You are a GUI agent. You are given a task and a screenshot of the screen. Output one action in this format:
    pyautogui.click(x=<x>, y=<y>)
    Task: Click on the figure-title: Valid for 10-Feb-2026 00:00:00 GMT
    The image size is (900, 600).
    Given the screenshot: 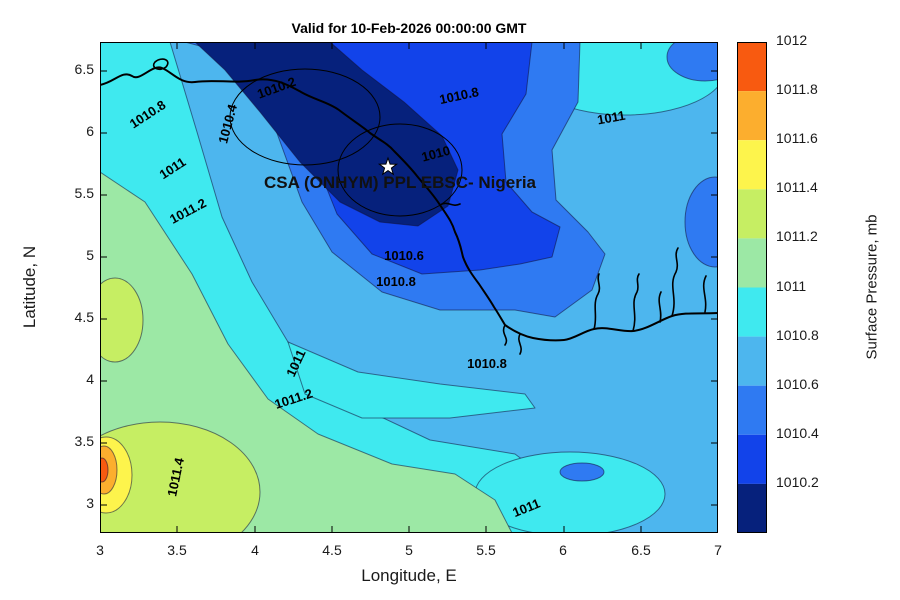 What is the action you would take?
    pyautogui.click(x=409, y=28)
    